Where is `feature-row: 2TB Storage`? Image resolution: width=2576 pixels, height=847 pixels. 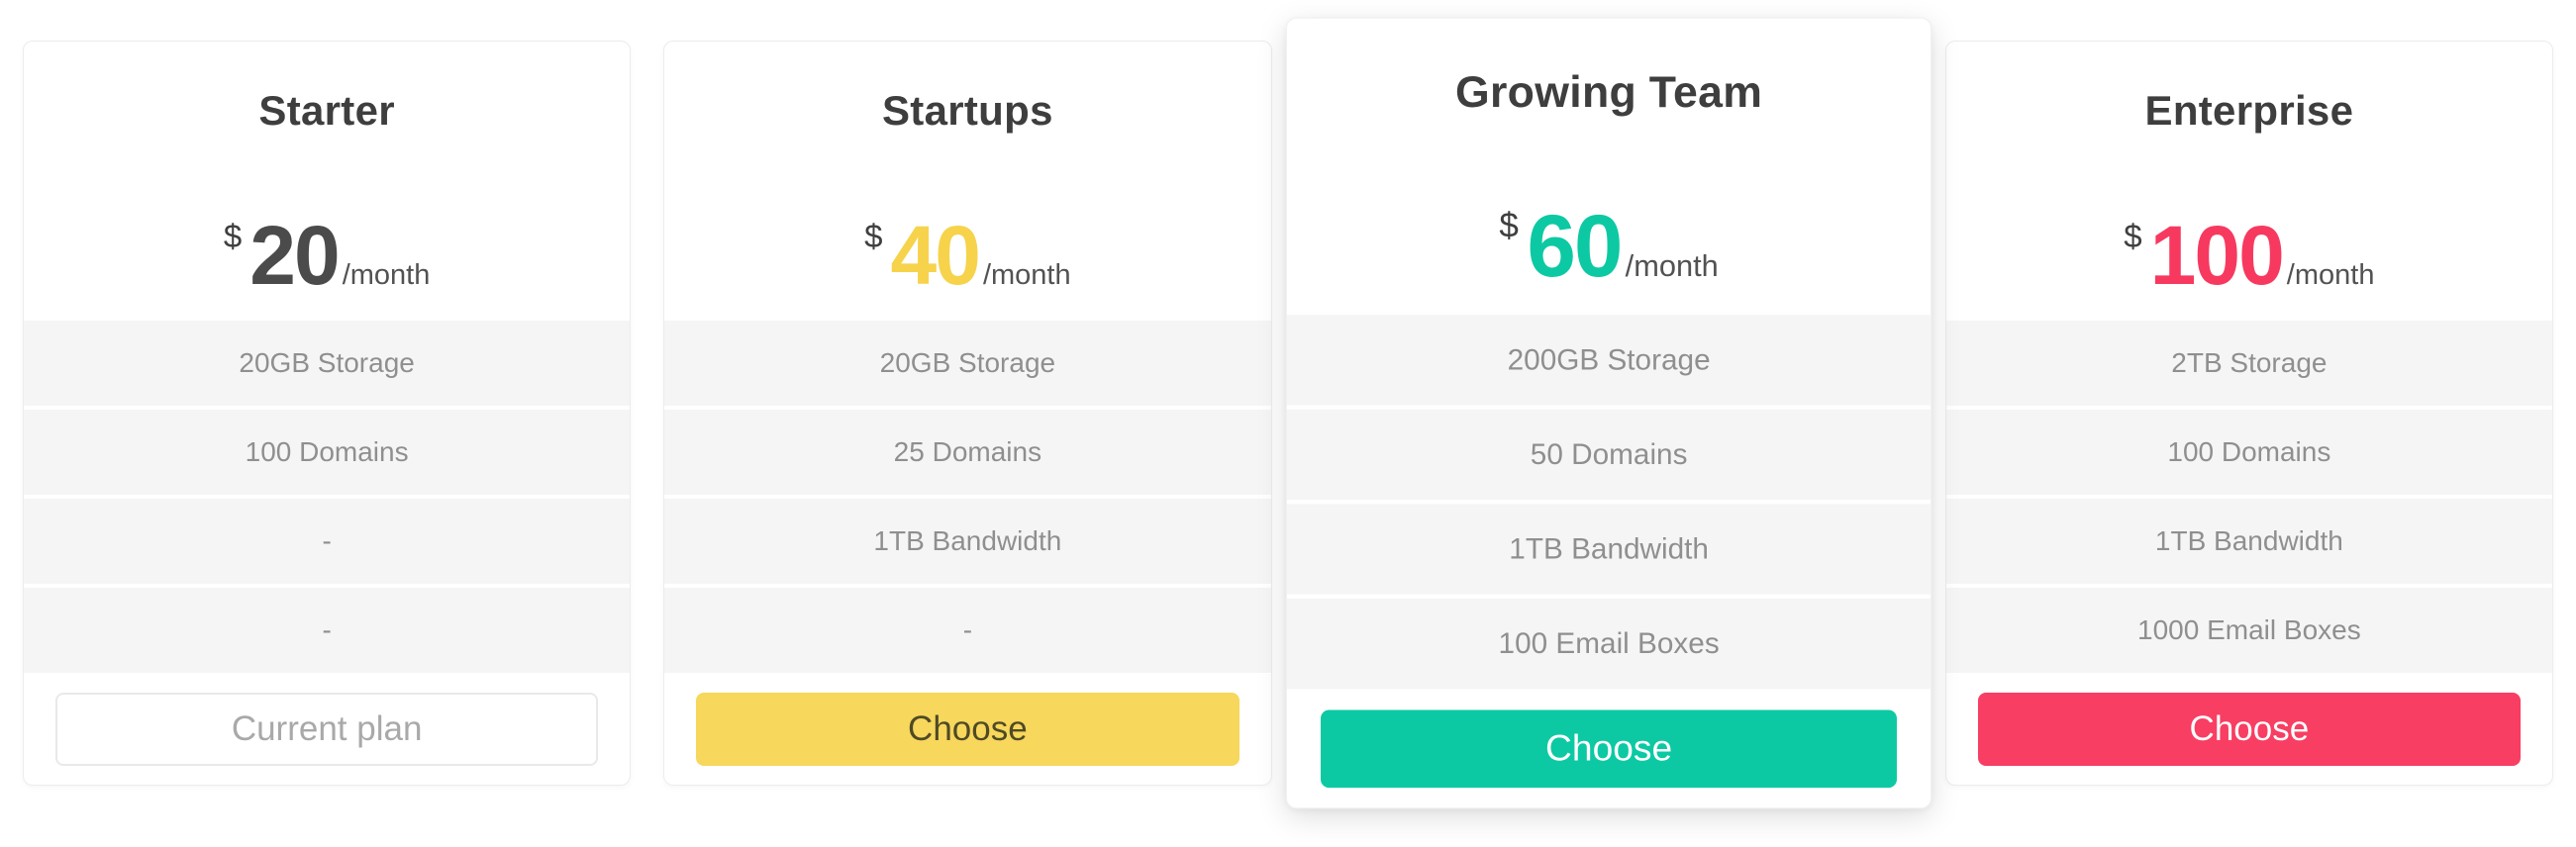
feature-row: 2TB Storage is located at coordinates (2248, 363).